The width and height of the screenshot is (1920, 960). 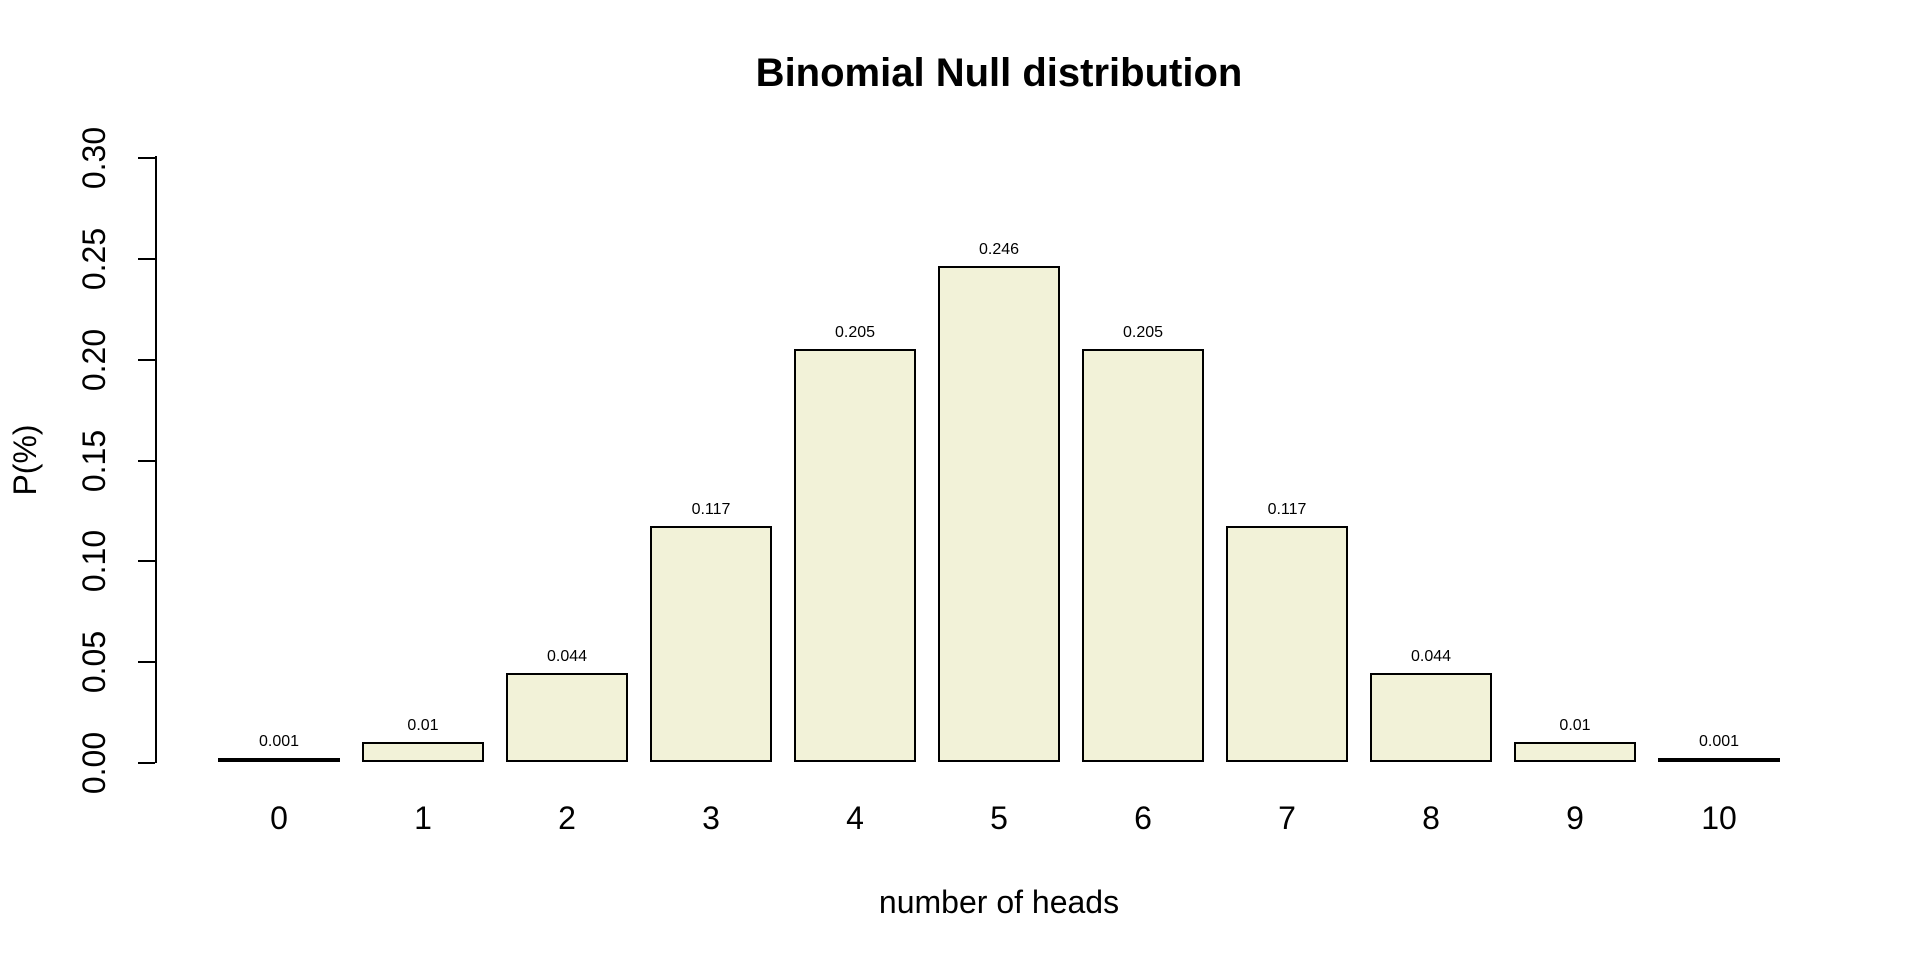 What do you see at coordinates (94, 662) in the screenshot?
I see `y-tick-label: 0.05` at bounding box center [94, 662].